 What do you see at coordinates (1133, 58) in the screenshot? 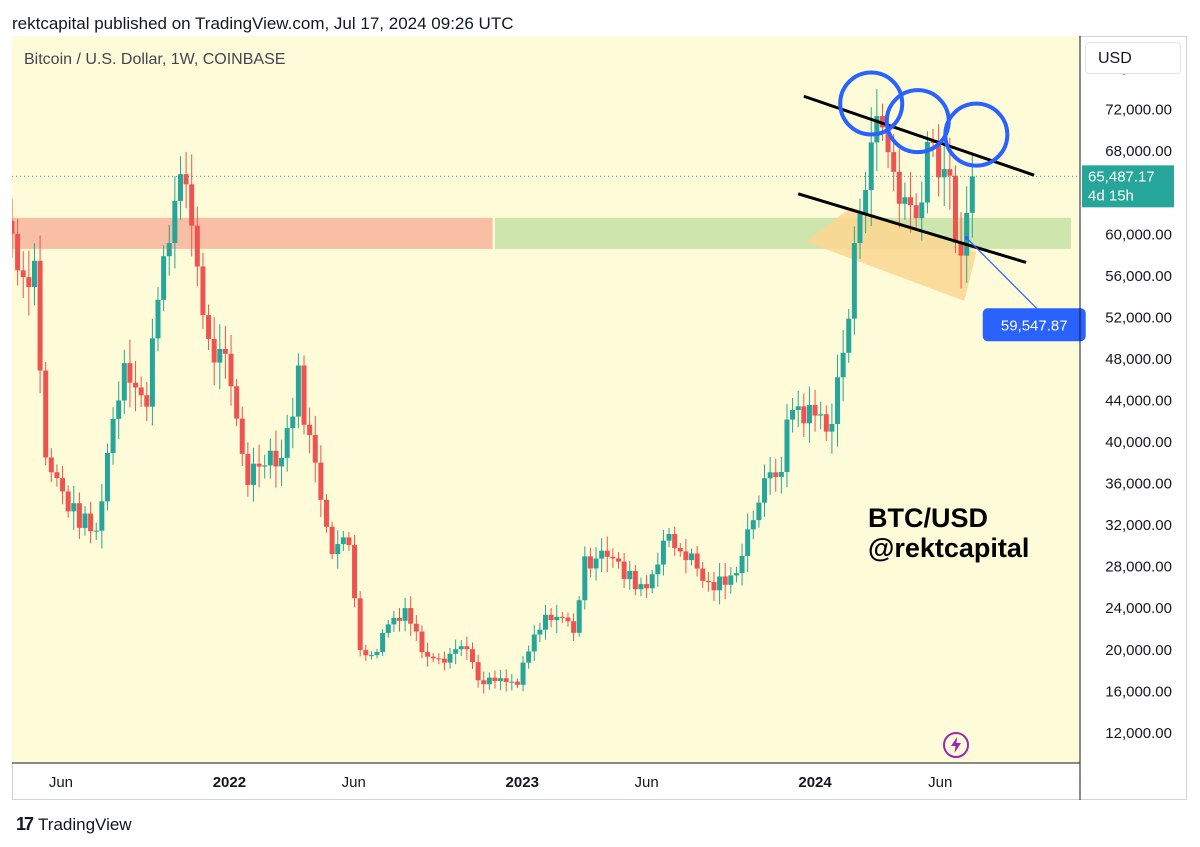
I see `currency-button: USD` at bounding box center [1133, 58].